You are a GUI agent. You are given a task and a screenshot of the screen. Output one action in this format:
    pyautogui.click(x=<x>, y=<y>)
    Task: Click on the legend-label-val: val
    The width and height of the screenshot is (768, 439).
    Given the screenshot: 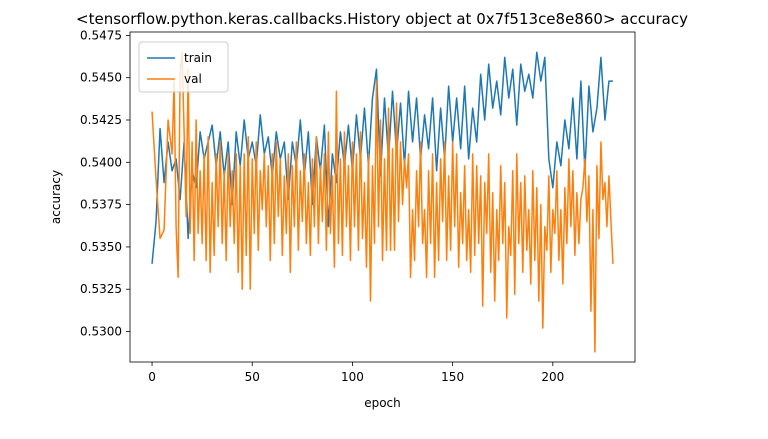 What is the action you would take?
    pyautogui.click(x=193, y=79)
    